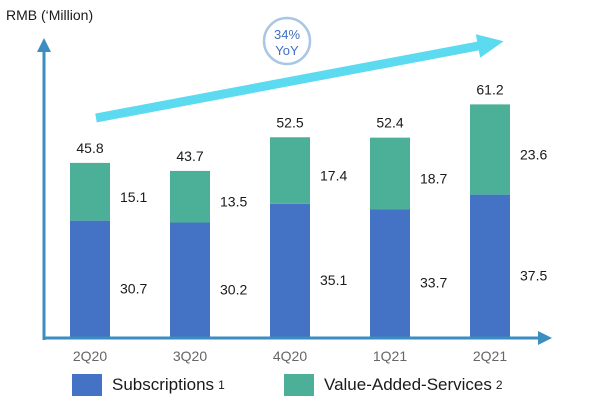  I want to click on bar-subscriptions-2q21, so click(490, 266).